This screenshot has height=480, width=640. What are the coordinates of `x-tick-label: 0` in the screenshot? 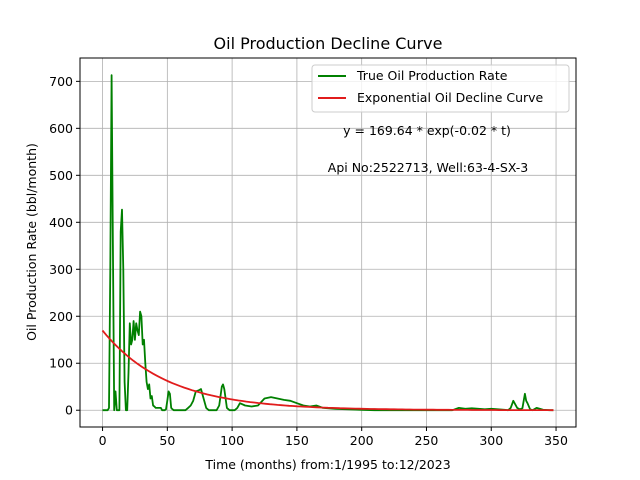 It's located at (103, 440).